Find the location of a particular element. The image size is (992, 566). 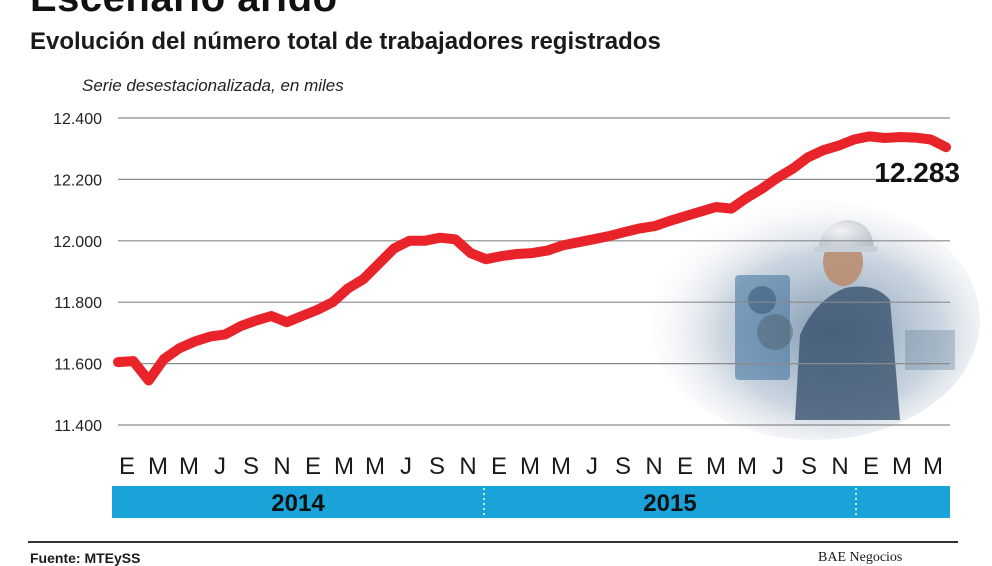

page-title: Escenario árido is located at coordinates (184, 10).